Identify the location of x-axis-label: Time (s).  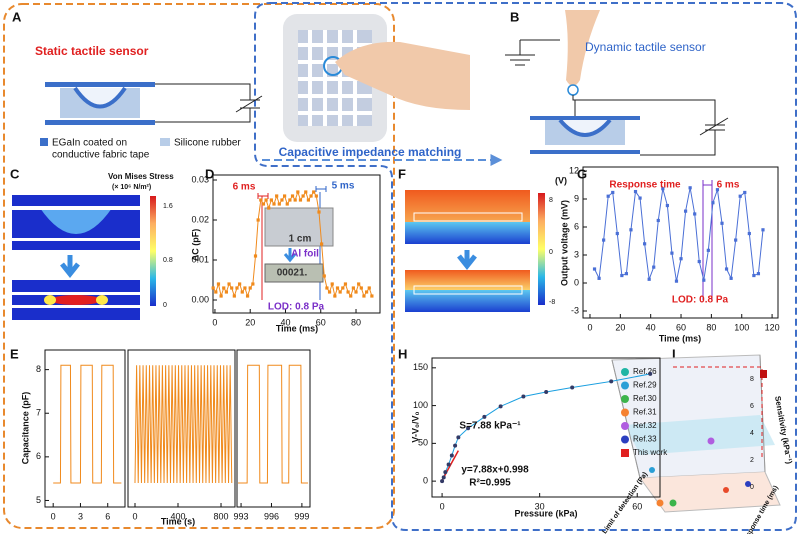
(178, 521).